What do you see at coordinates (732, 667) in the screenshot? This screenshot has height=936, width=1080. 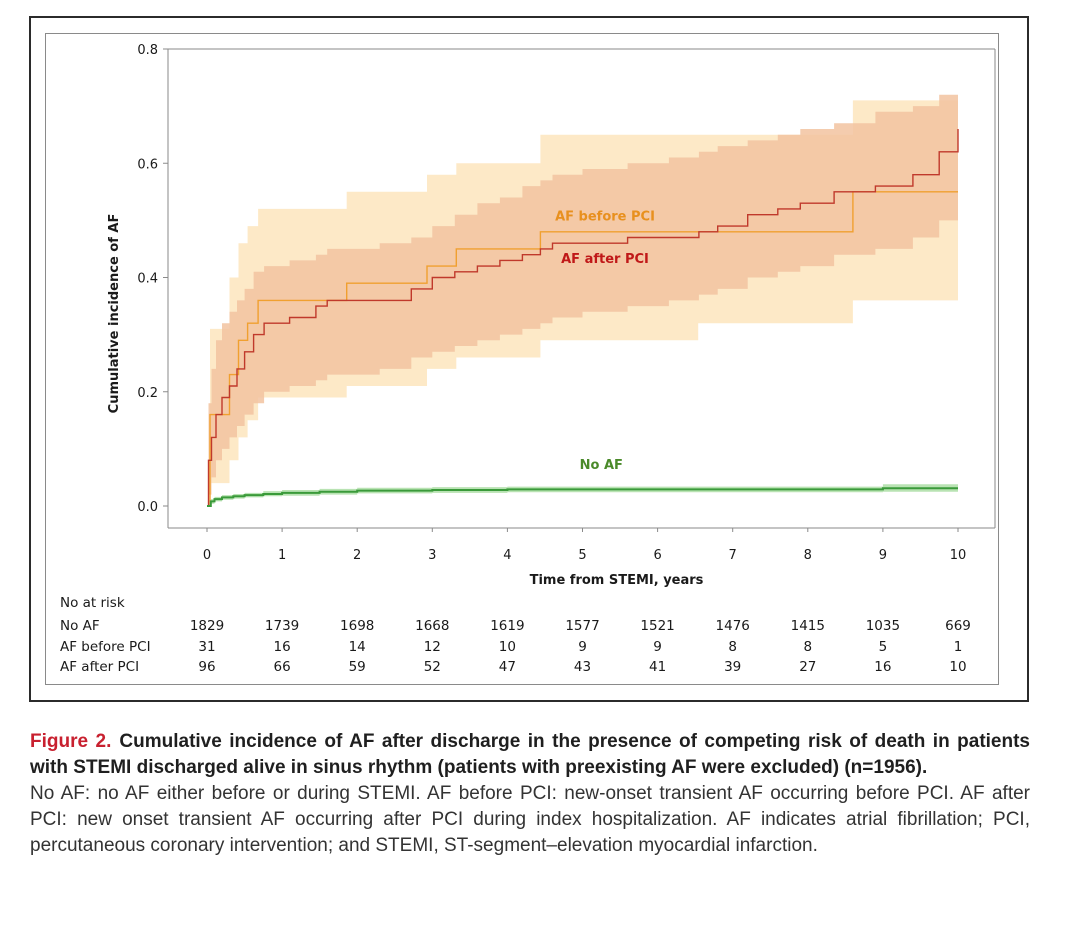 I see `risk-cell: 39` at bounding box center [732, 667].